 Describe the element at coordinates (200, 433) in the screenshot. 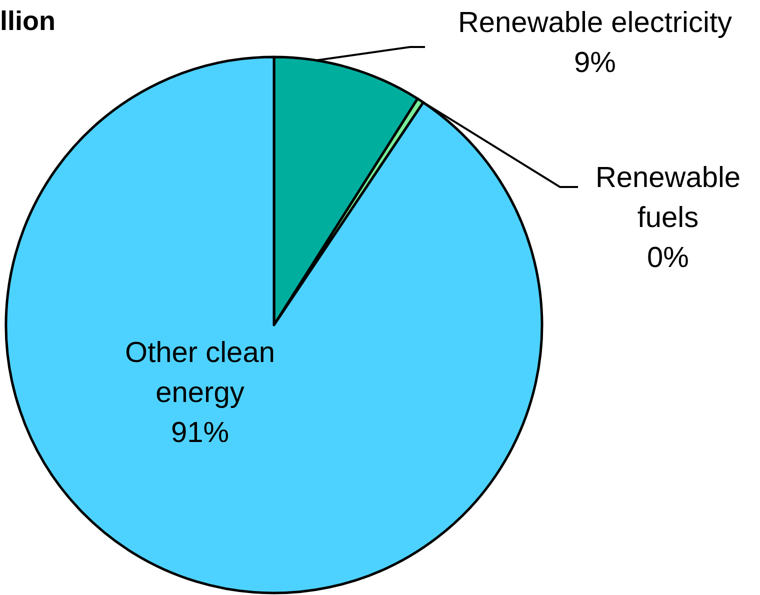

I see `data-label: 91%` at that location.